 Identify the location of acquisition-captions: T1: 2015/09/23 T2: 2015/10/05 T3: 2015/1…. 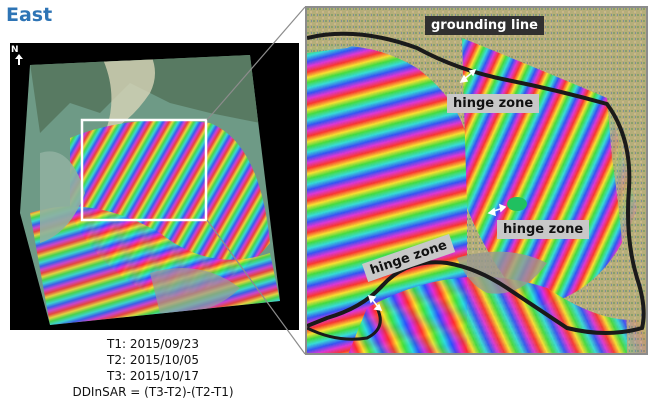
(153, 368).